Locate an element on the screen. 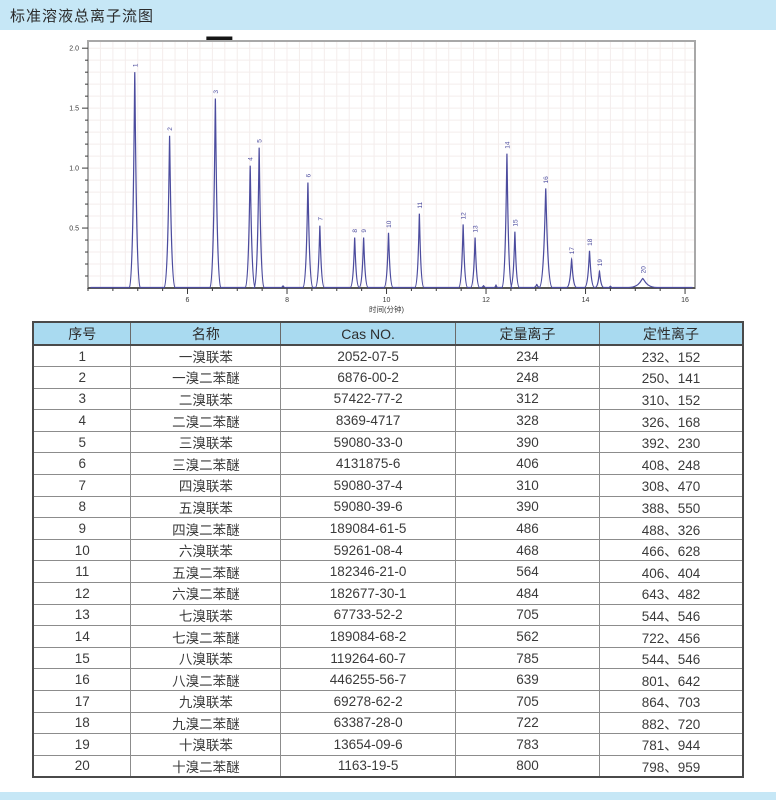 Image resolution: width=776 pixels, height=800 pixels. column-header-name: 名称 is located at coordinates (206, 333).